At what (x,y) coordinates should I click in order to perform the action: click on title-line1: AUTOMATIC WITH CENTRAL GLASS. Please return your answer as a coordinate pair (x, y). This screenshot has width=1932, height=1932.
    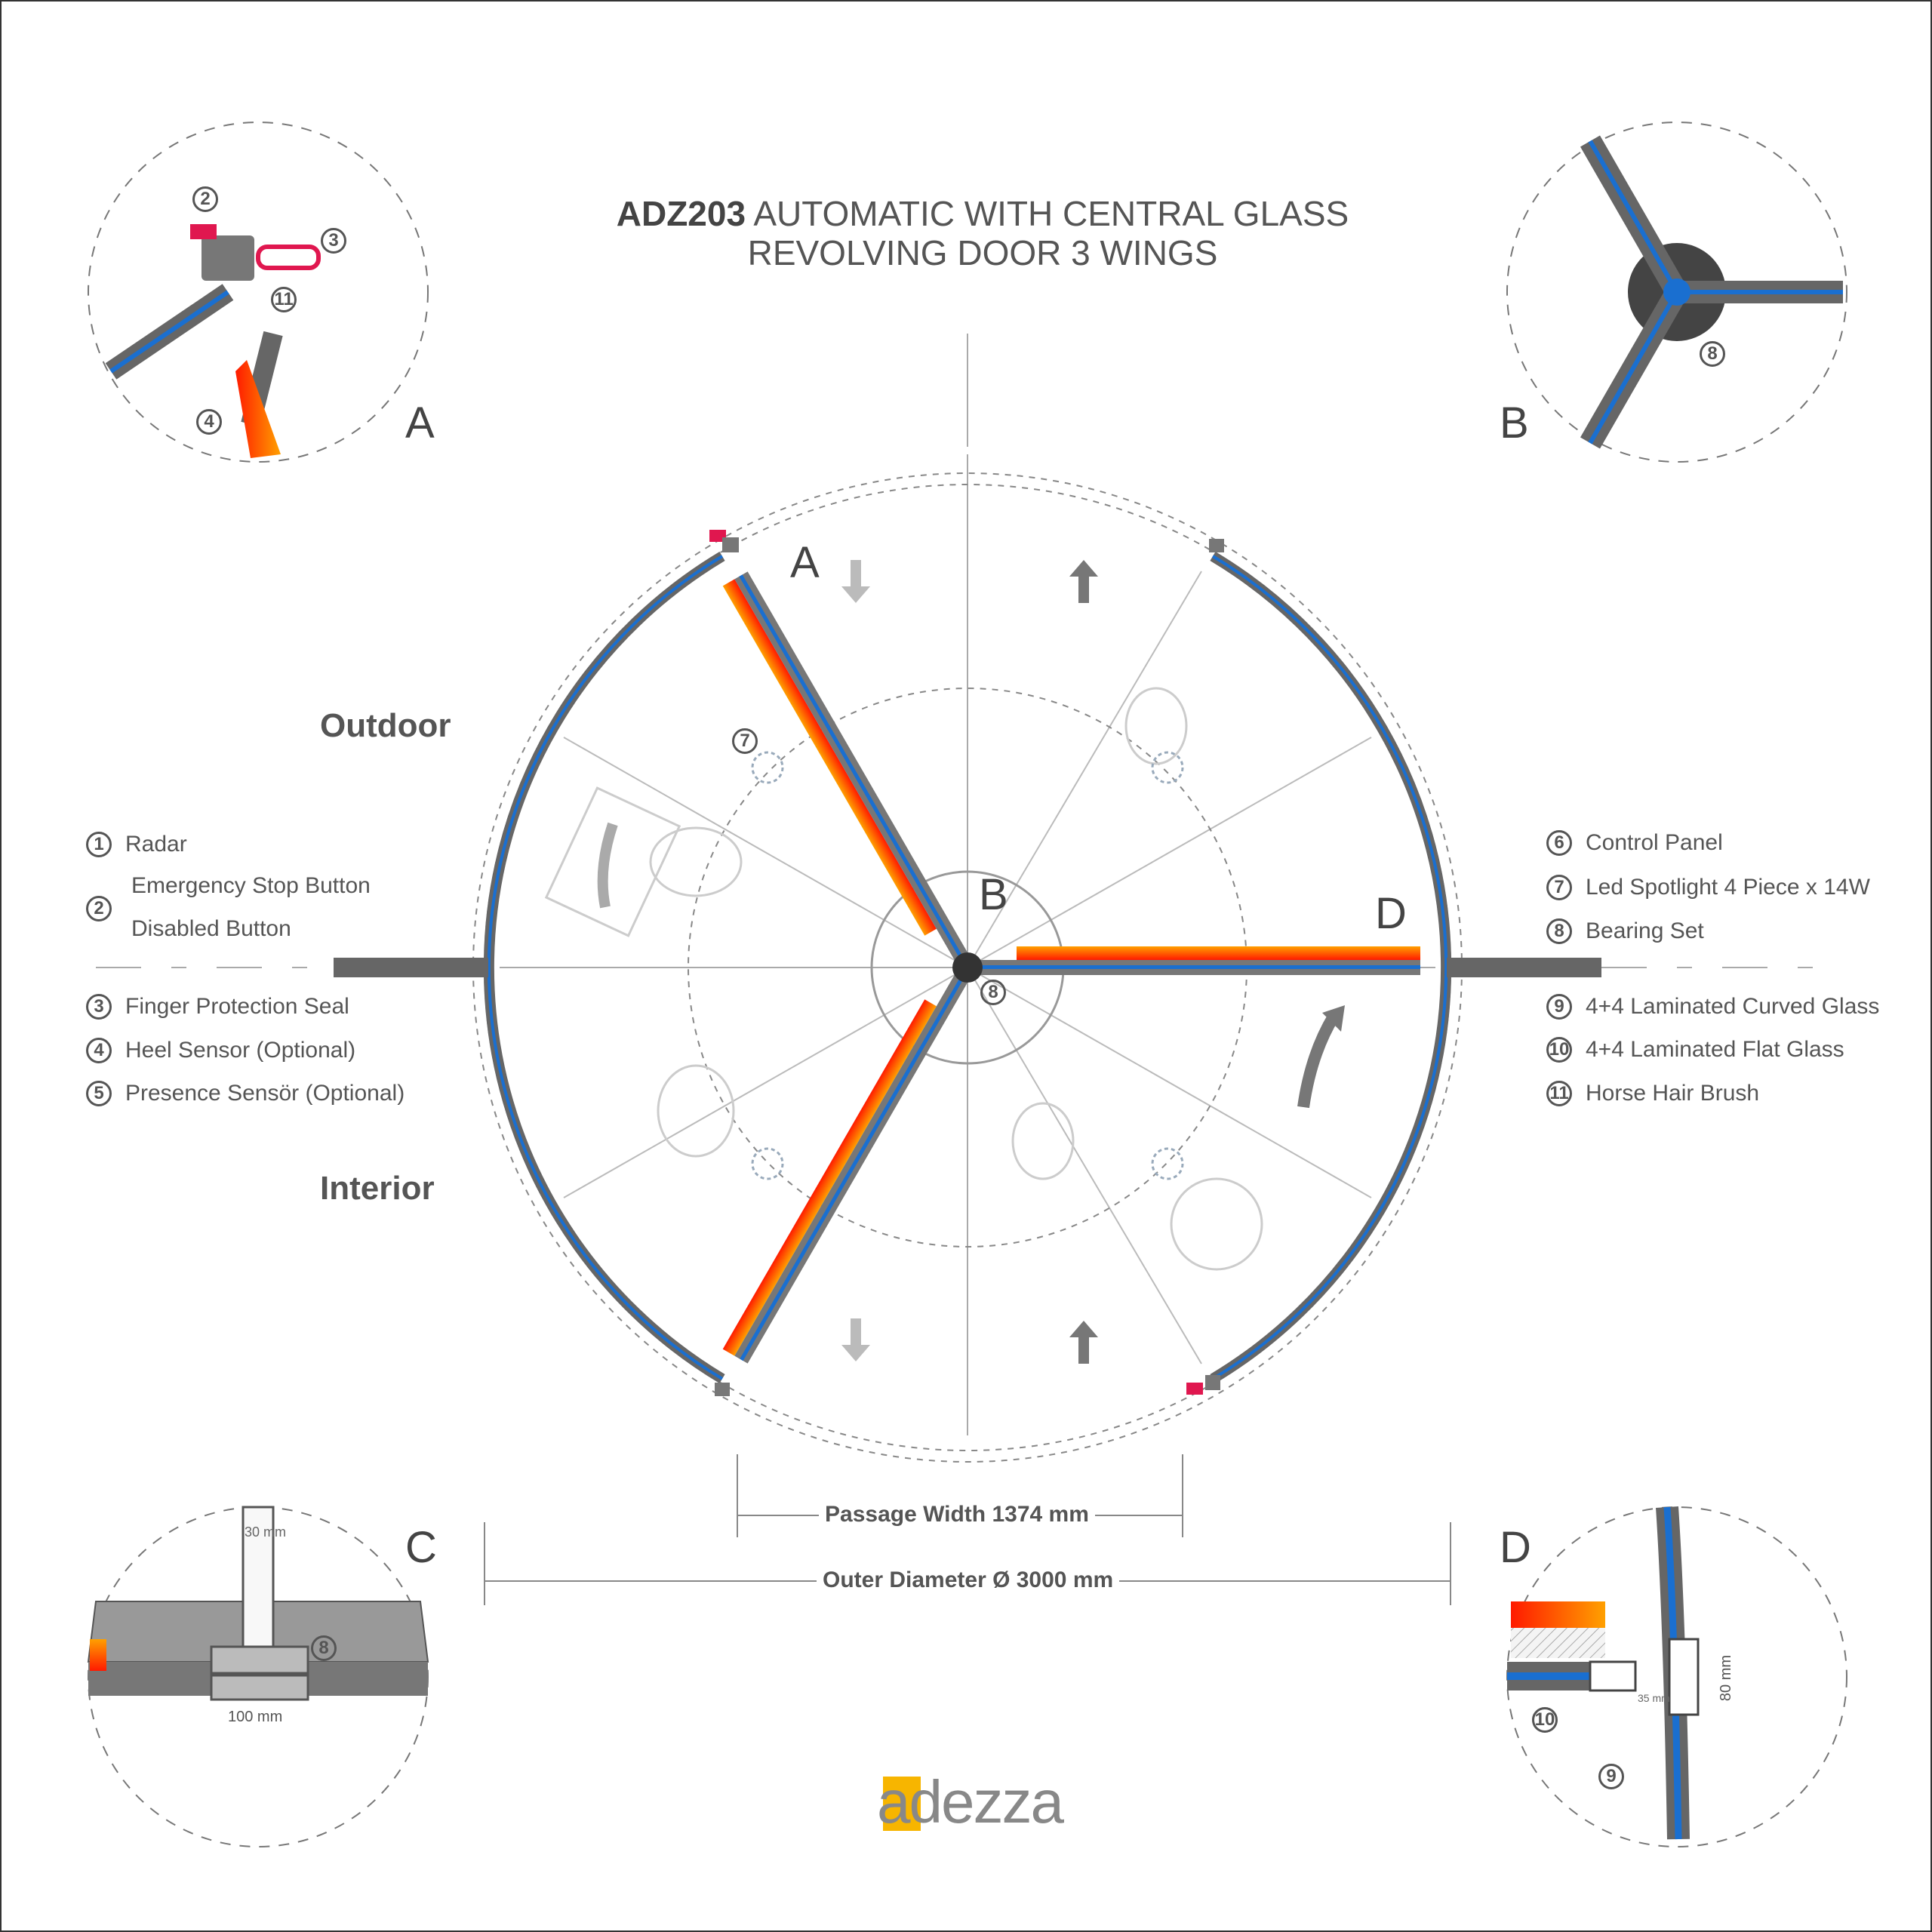
    Looking at the image, I should click on (1051, 213).